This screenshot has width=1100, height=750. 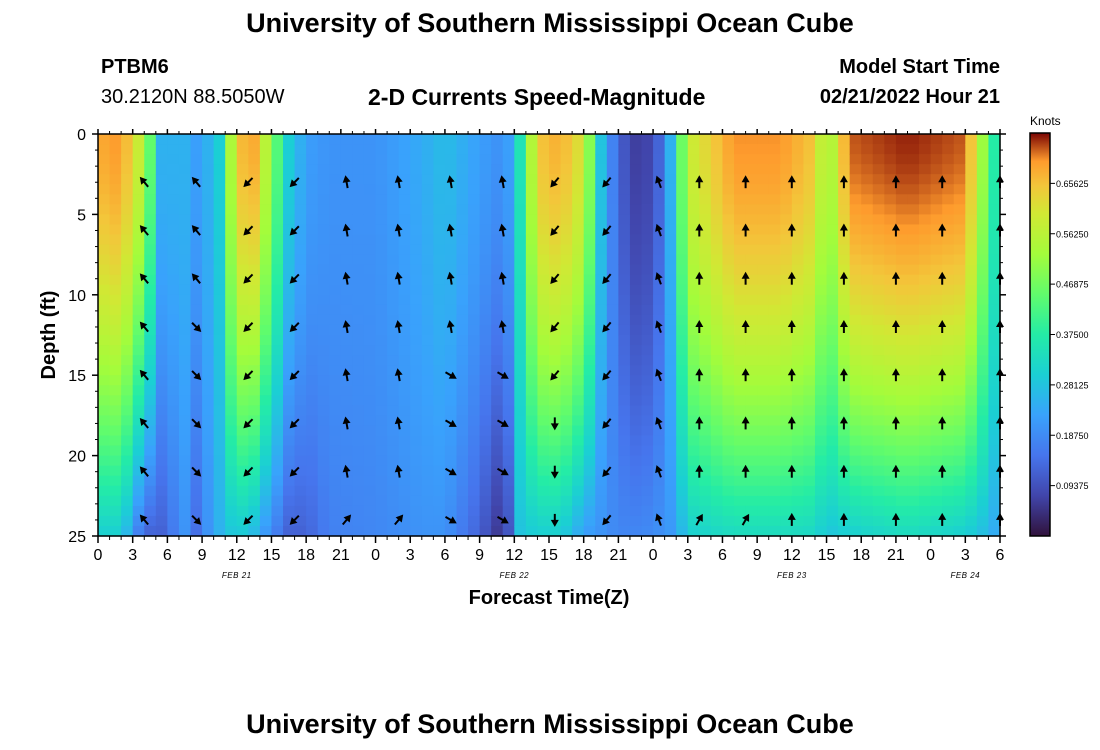 What do you see at coordinates (1072, 385) in the screenshot?
I see `colorbar-tick-label: 0.28125` at bounding box center [1072, 385].